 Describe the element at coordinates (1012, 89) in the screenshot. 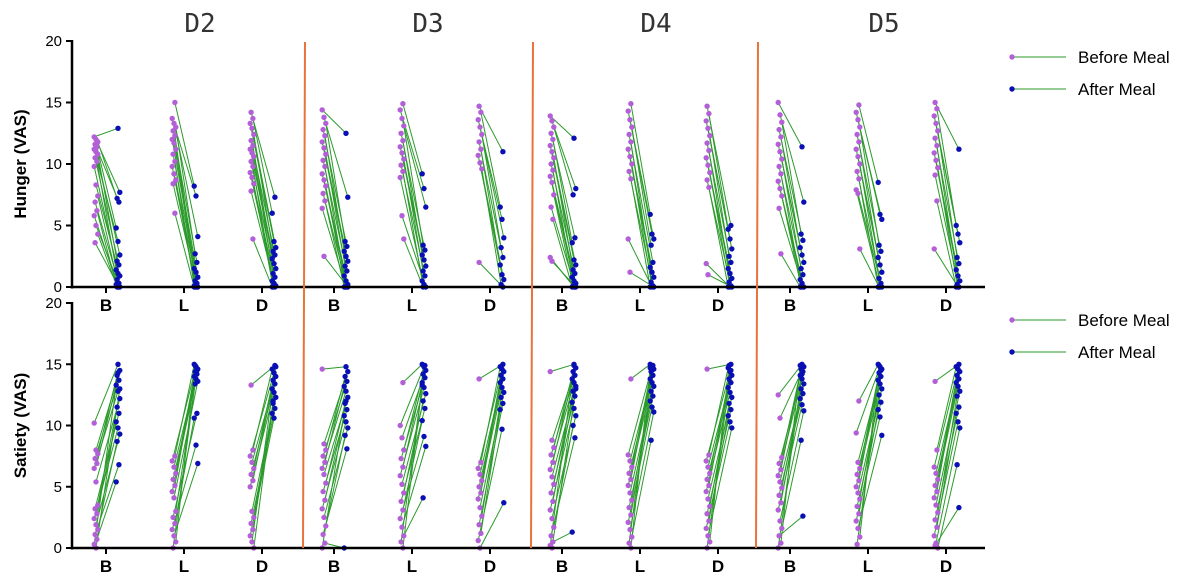

I see `legend-after-marker` at that location.